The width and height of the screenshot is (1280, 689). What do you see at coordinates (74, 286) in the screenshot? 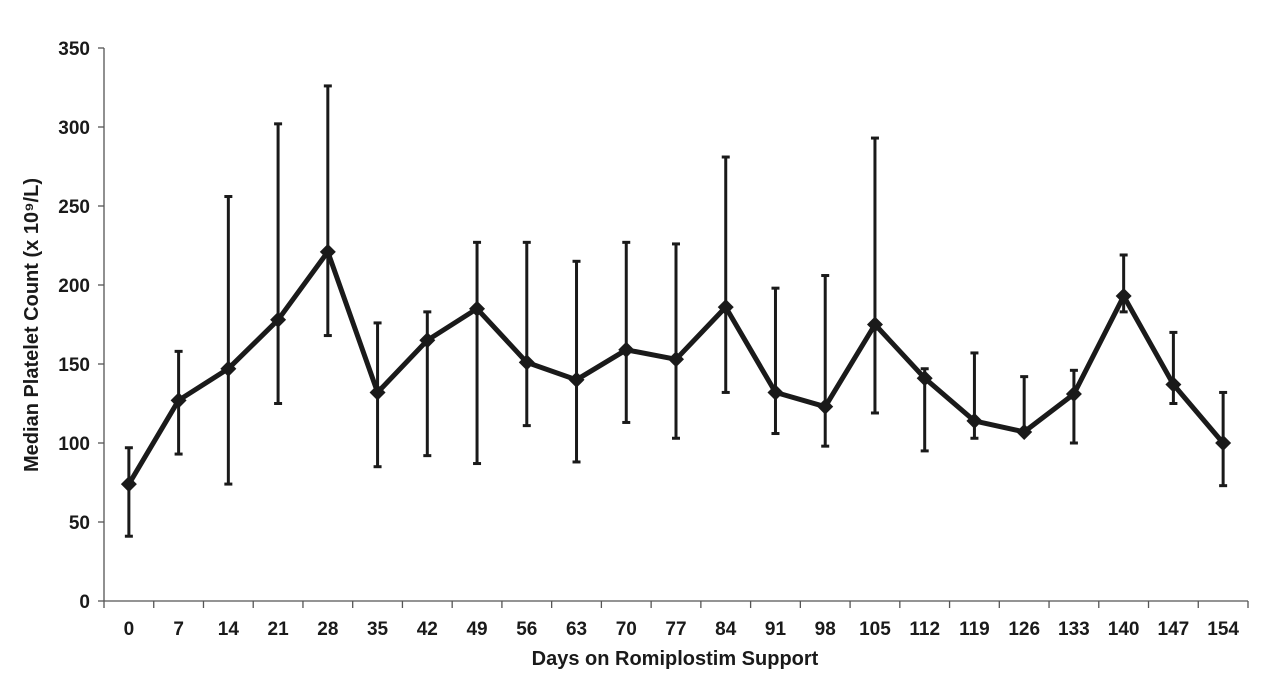
I see `y-tick-label: 200` at bounding box center [74, 286].